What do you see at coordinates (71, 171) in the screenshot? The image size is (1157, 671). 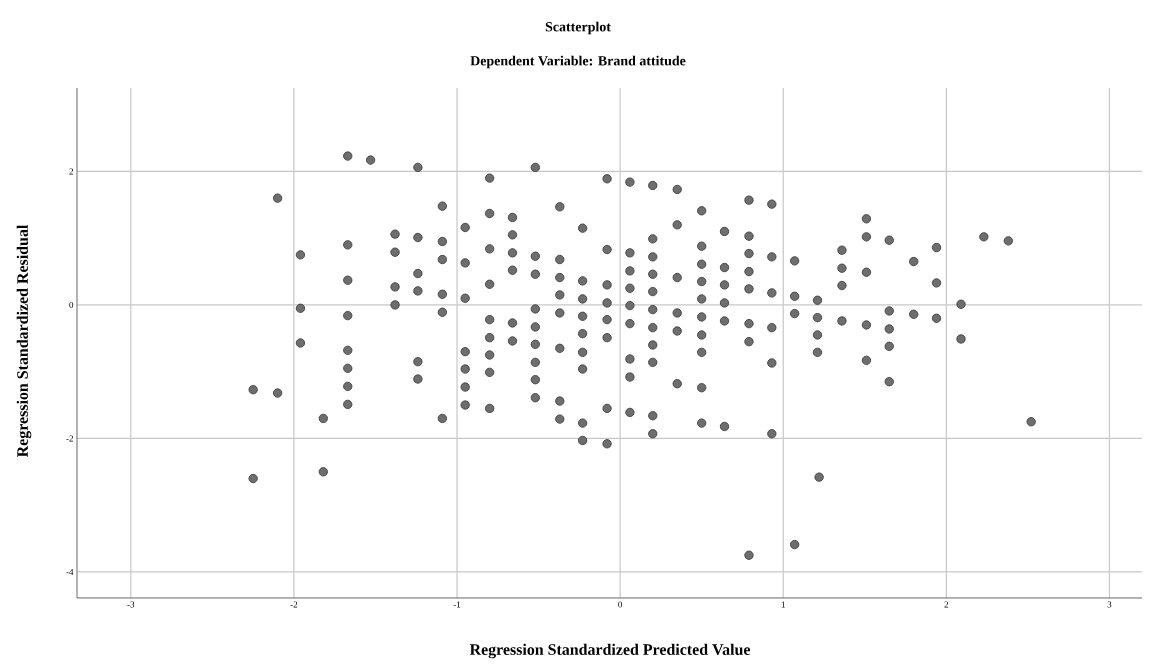 I see `y-tick-label: 2` at bounding box center [71, 171].